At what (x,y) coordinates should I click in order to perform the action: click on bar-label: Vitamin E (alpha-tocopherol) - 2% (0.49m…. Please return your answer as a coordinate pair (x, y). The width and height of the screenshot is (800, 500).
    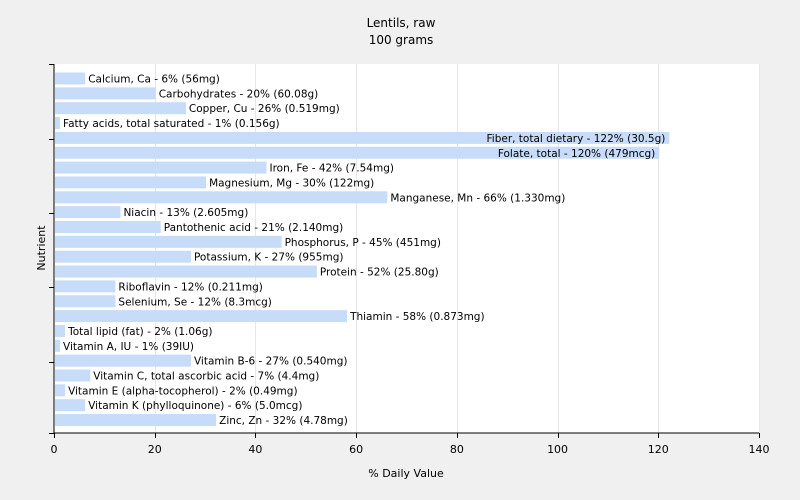
    Looking at the image, I should click on (182, 391).